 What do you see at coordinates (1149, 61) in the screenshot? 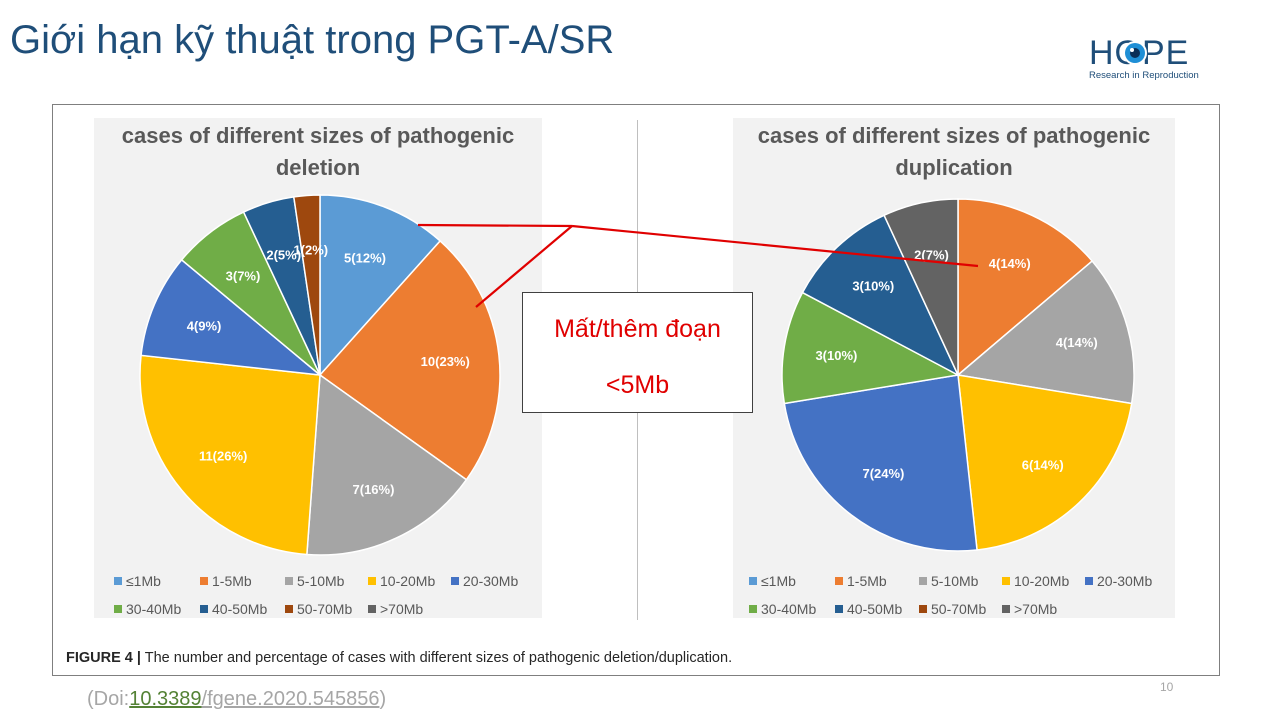
I see `hope-logo: HOPE Research in Reproduction` at bounding box center [1149, 61].